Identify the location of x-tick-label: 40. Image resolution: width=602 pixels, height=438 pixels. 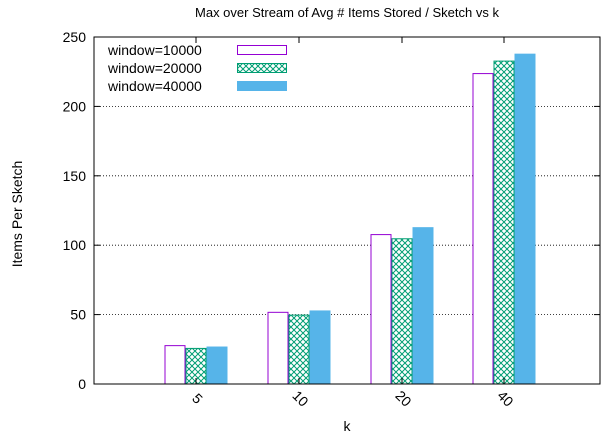
(505, 398).